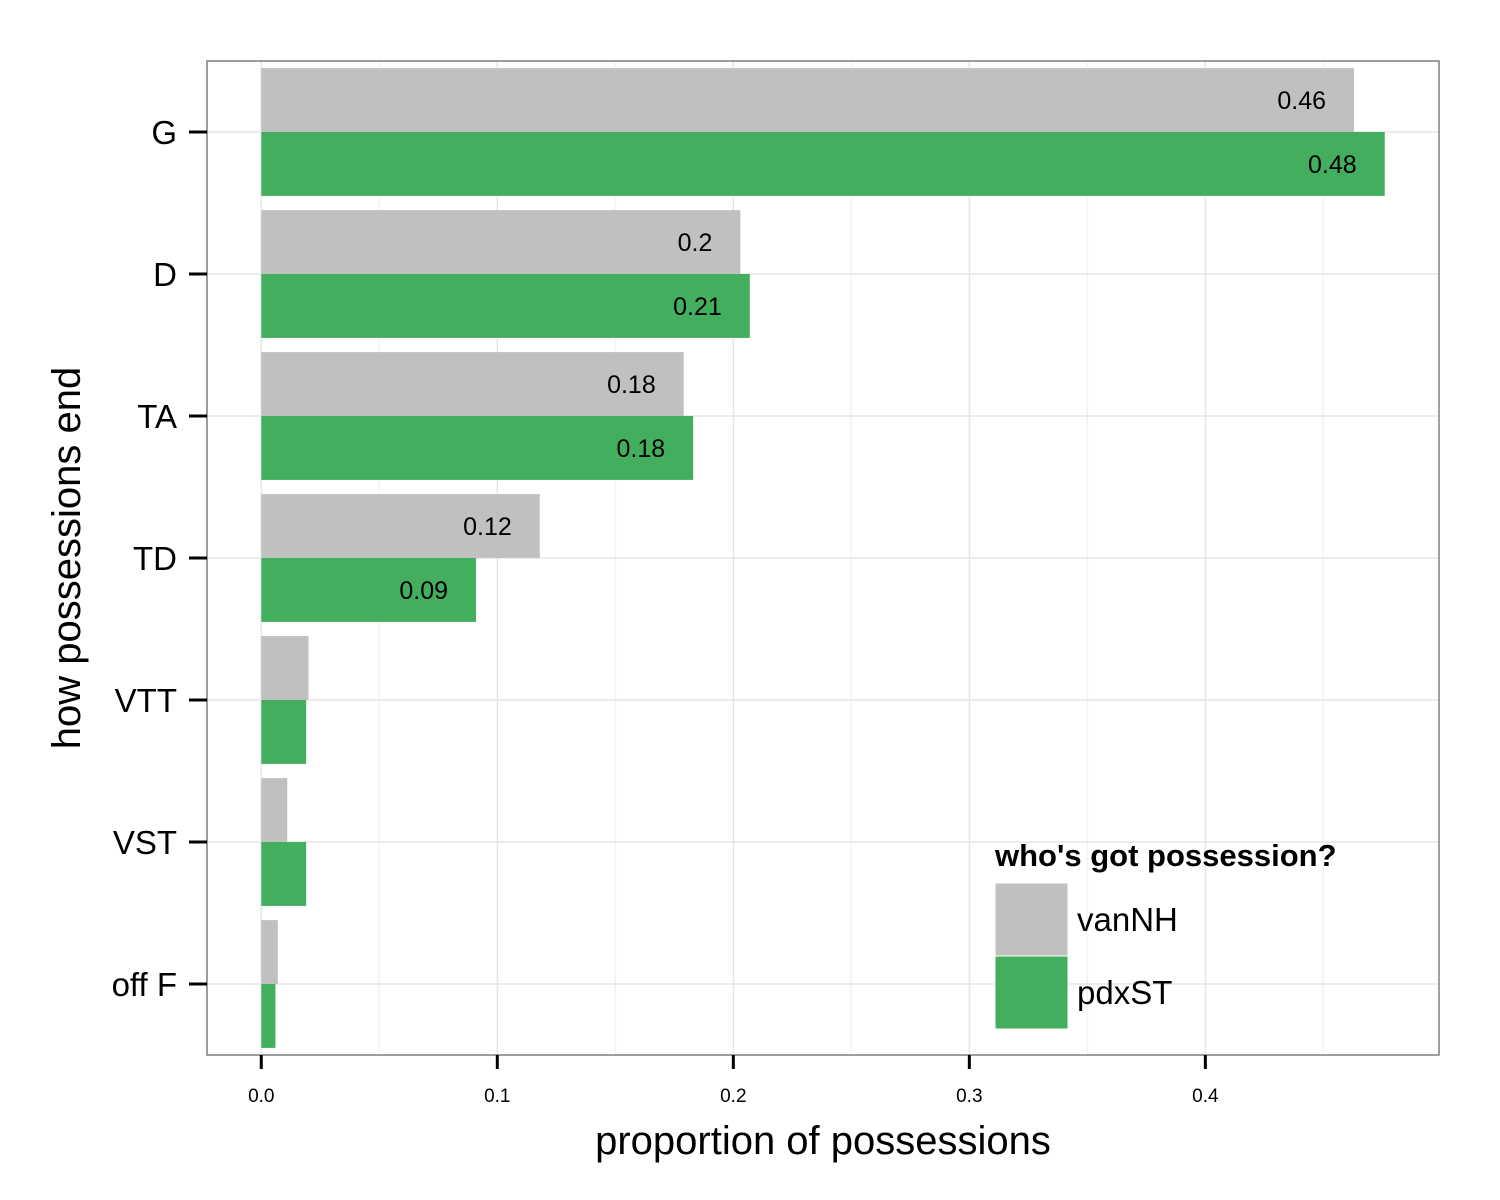  What do you see at coordinates (261, 1096) in the screenshot?
I see `x-tick-label: 0.0` at bounding box center [261, 1096].